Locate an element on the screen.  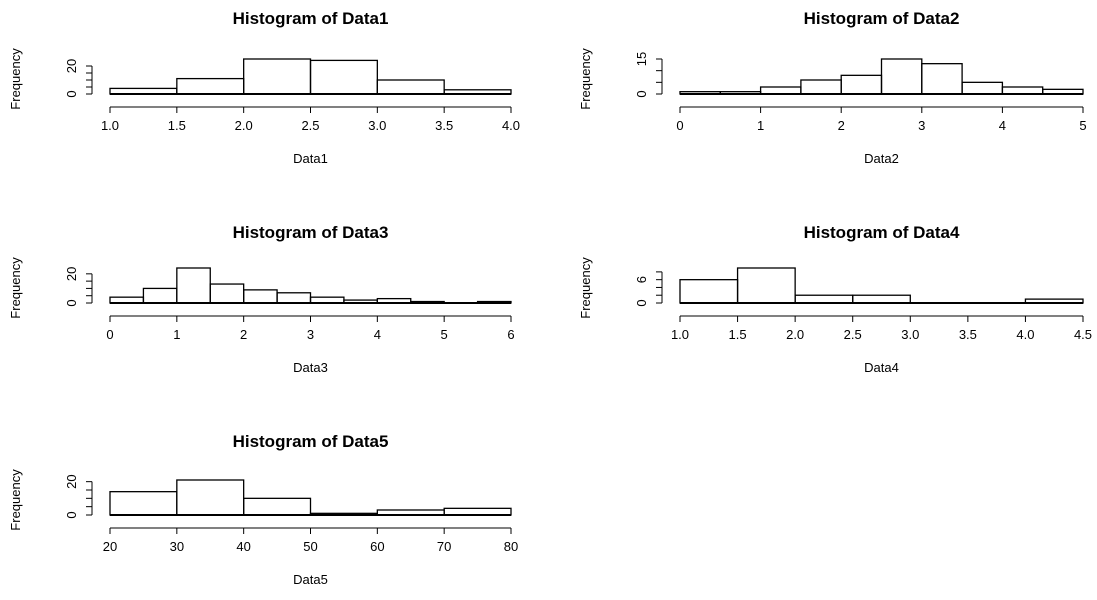
x-tick-label: 80 is located at coordinates (511, 546).